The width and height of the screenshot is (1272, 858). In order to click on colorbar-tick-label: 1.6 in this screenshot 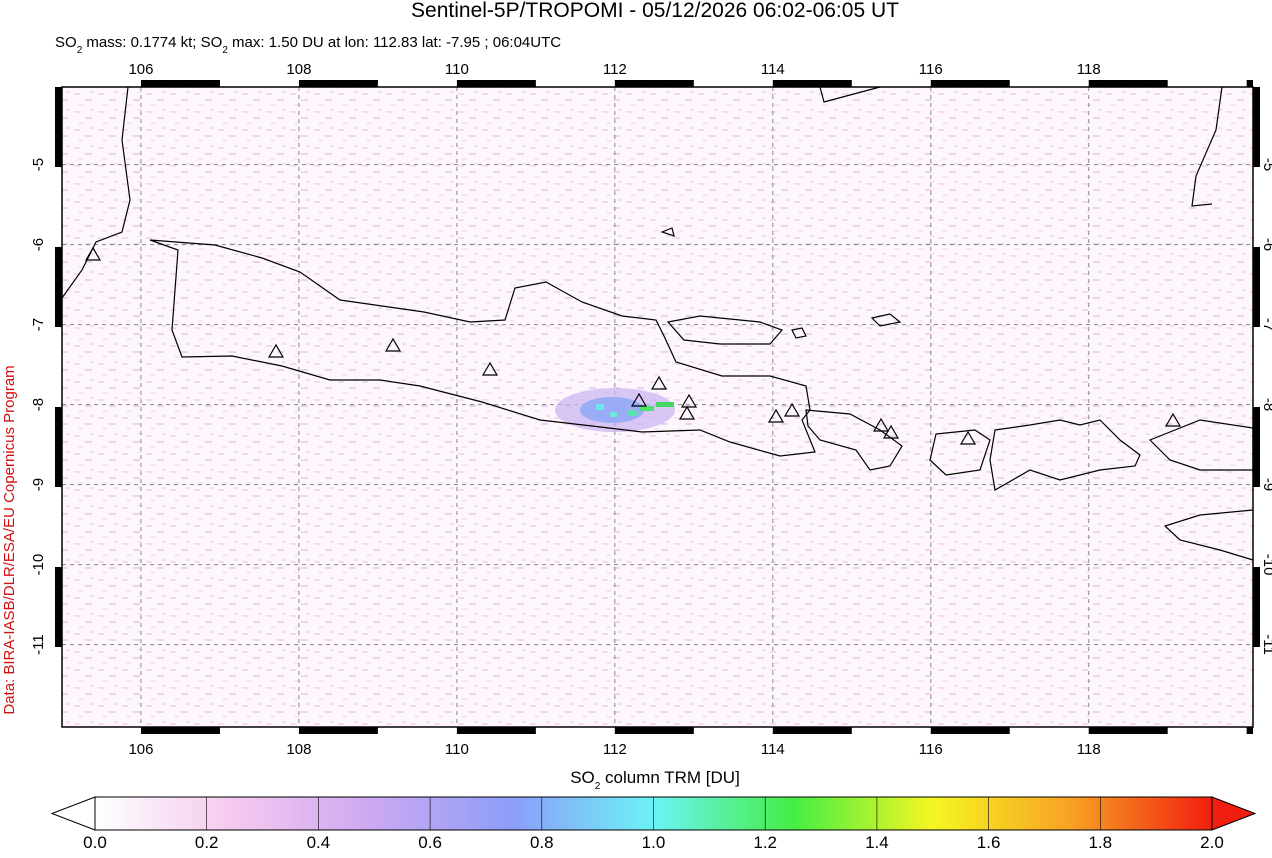, I will do `click(989, 842)`.